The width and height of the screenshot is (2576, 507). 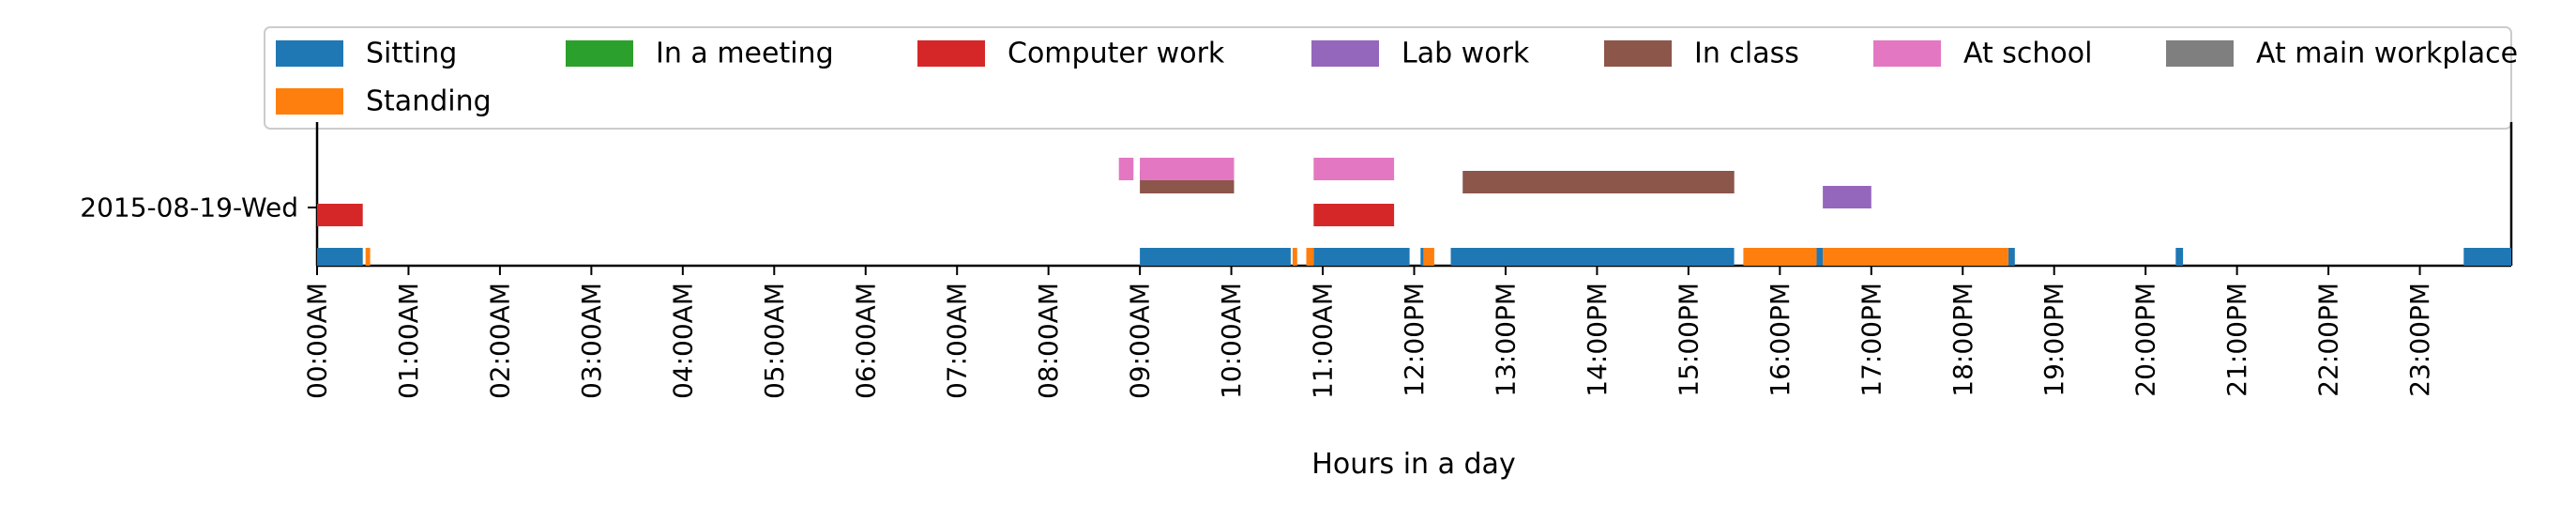 What do you see at coordinates (1414, 340) in the screenshot?
I see `x-tick-label: 12:00PM` at bounding box center [1414, 340].